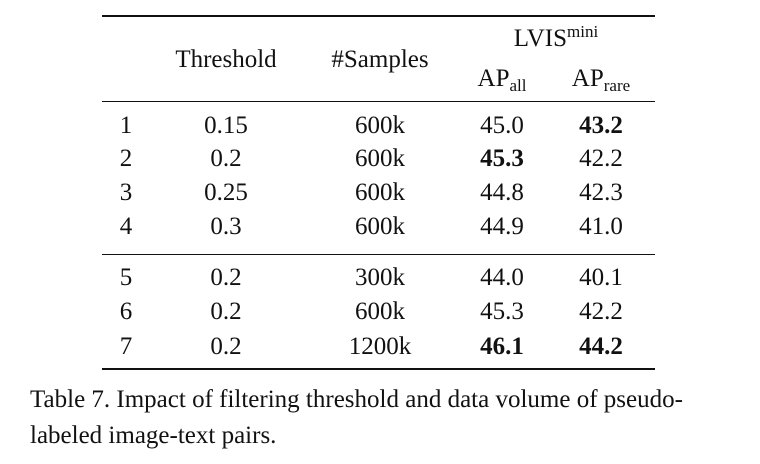  I want to click on header-samples: #Samples, so click(380, 59).